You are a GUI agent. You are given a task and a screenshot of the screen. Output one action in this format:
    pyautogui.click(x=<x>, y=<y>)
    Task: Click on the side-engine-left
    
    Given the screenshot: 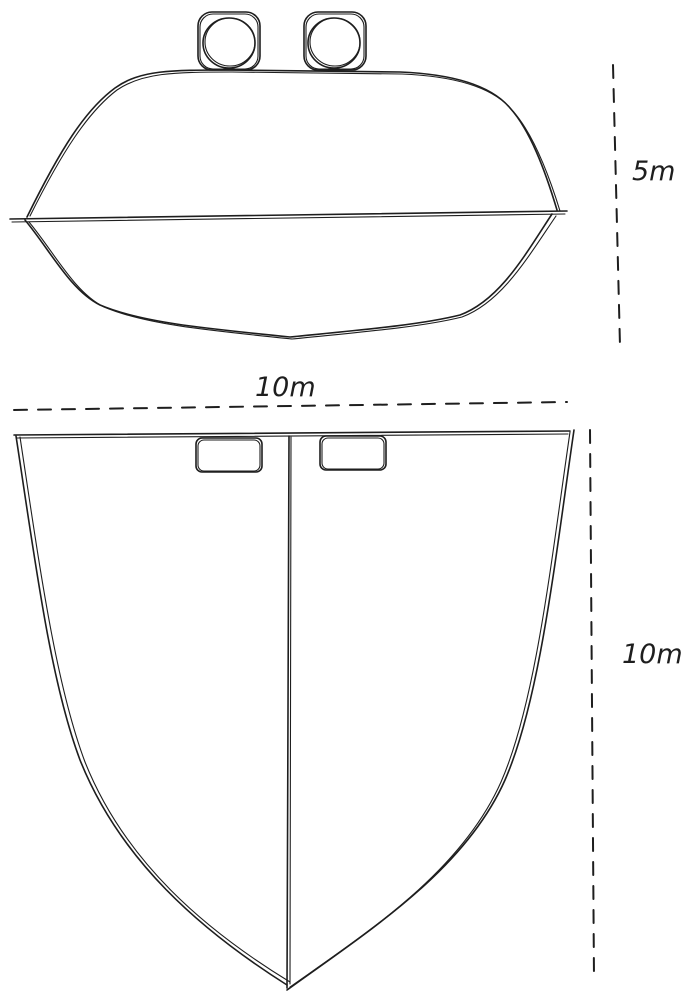 What is the action you would take?
    pyautogui.click(x=229, y=41)
    